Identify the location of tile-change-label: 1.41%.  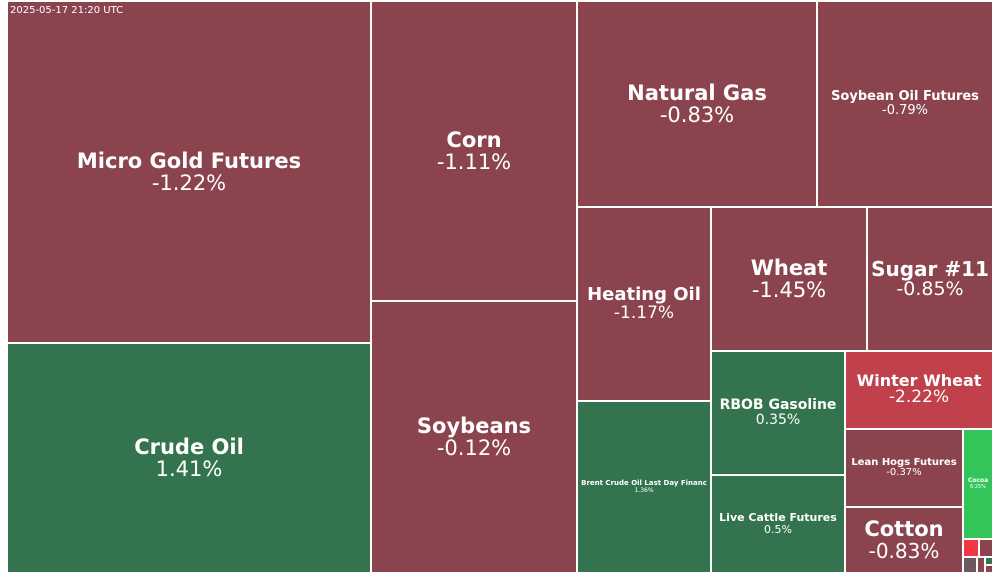
(189, 469).